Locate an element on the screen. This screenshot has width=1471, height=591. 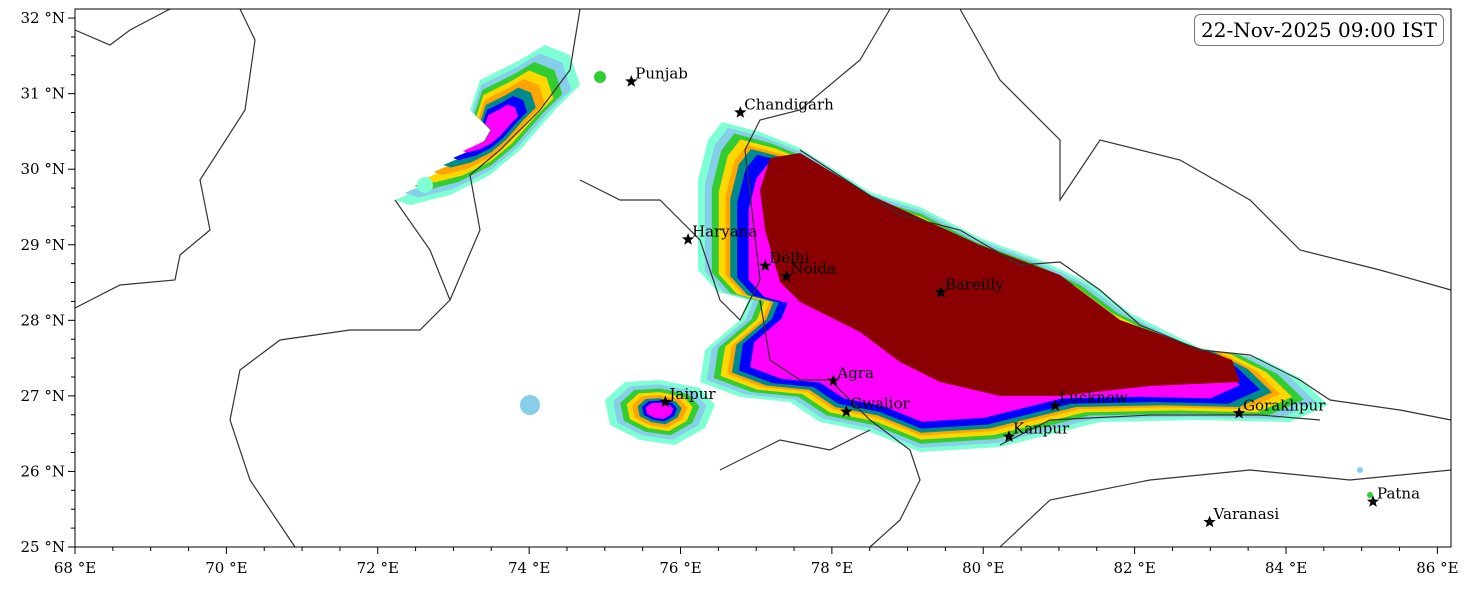
city-label: Jaipur is located at coordinates (691, 394).